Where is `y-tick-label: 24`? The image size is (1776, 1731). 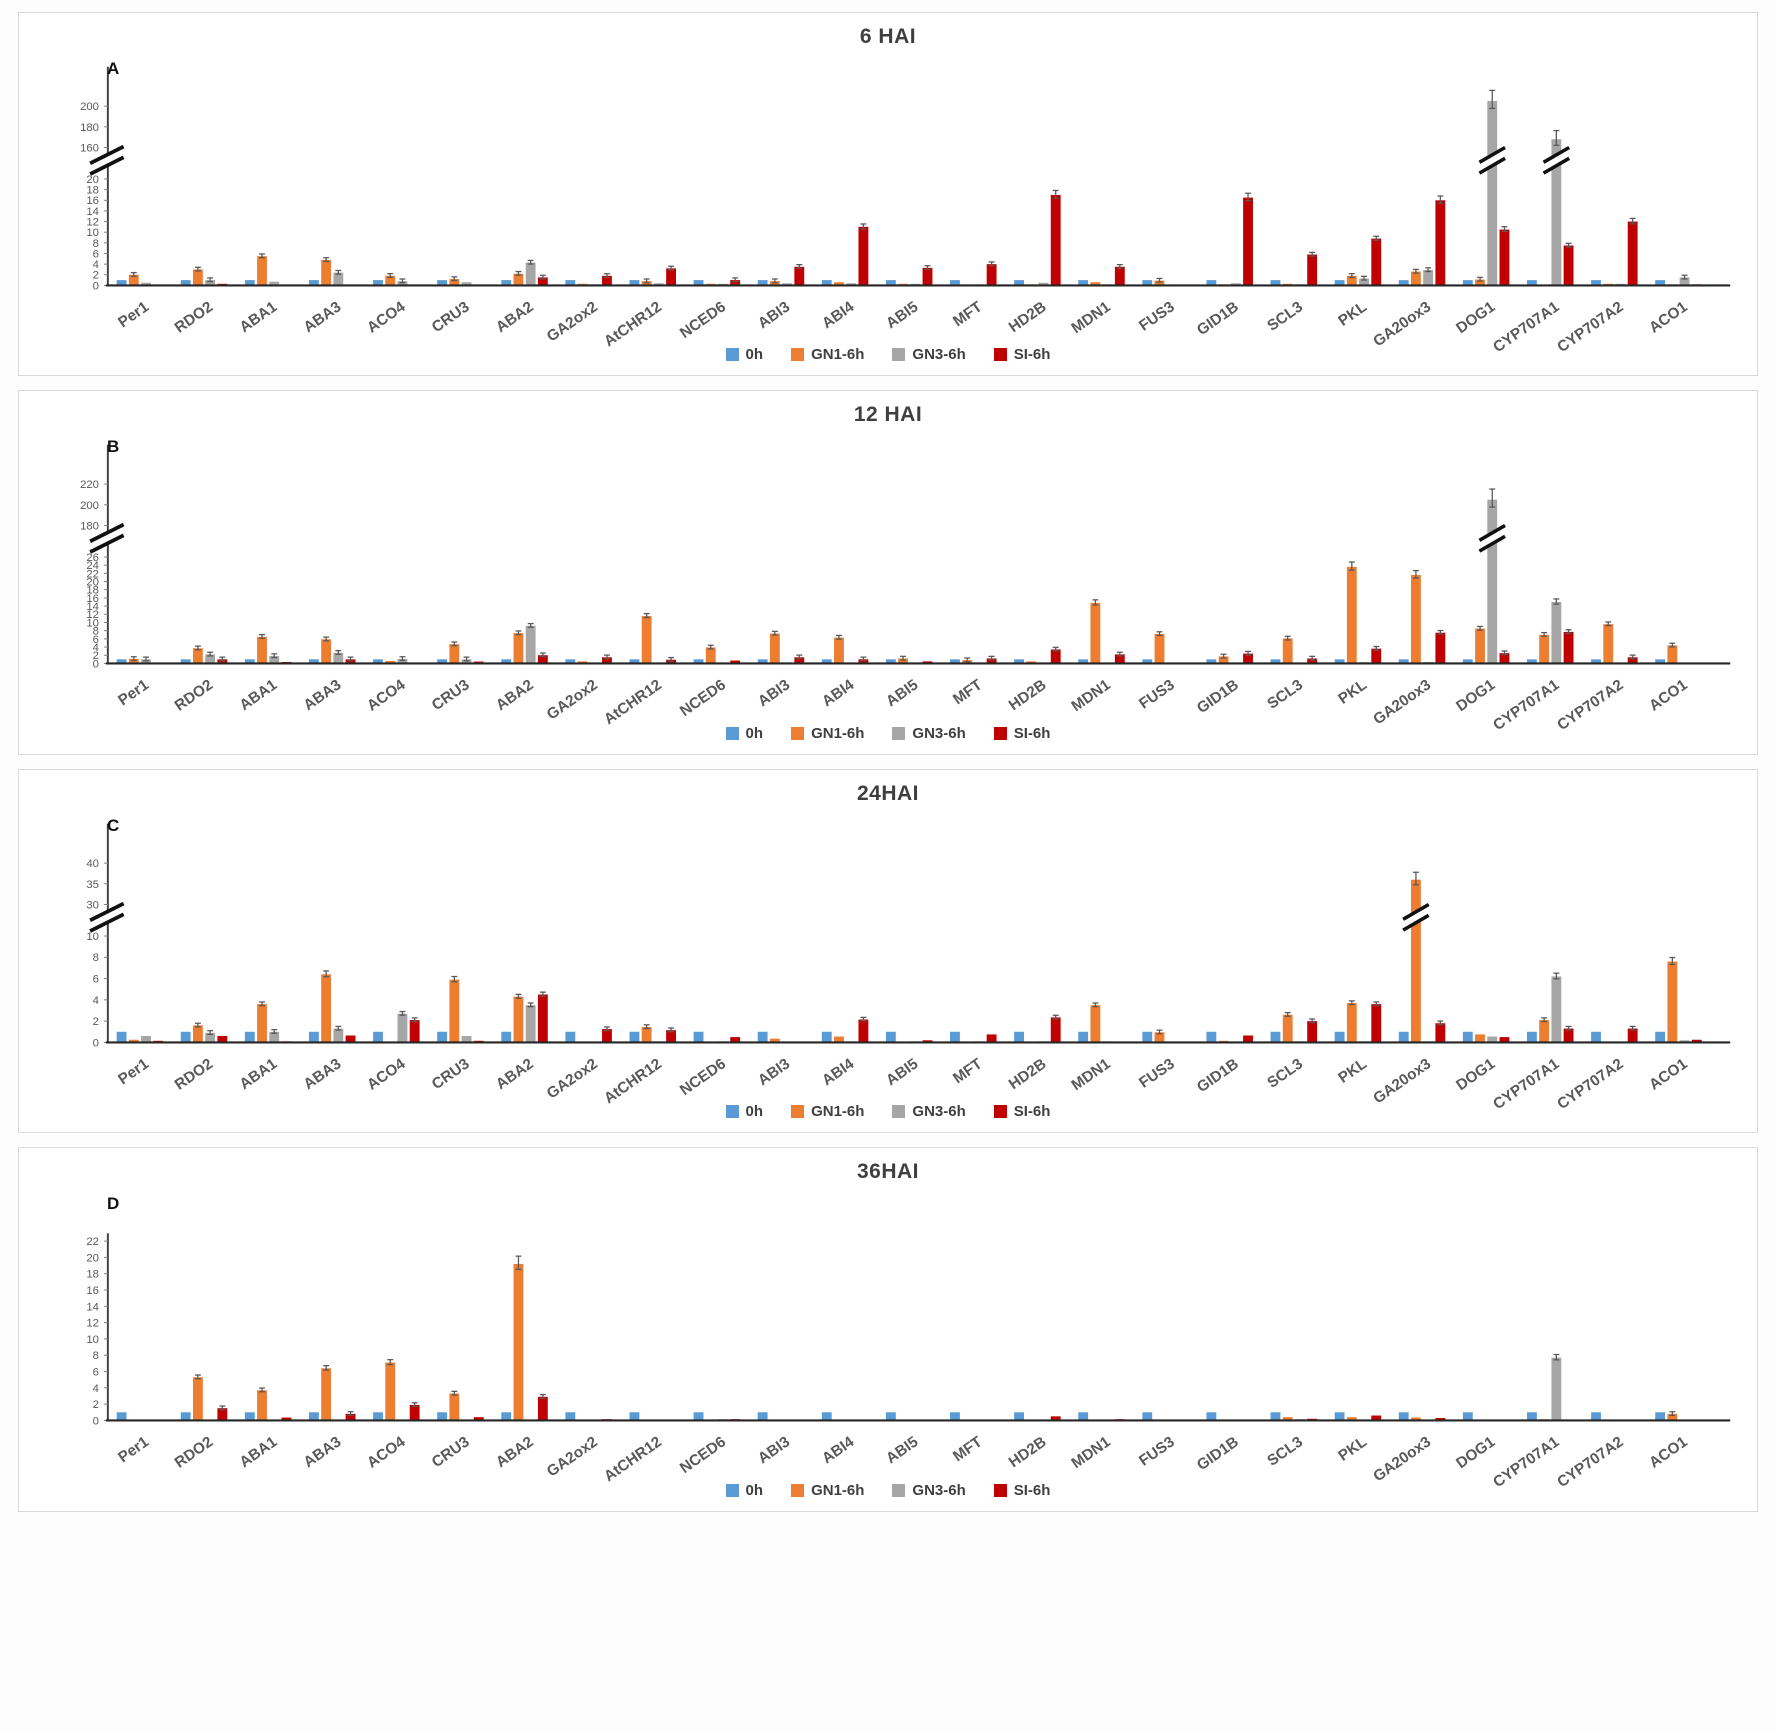 y-tick-label: 24 is located at coordinates (92, 567).